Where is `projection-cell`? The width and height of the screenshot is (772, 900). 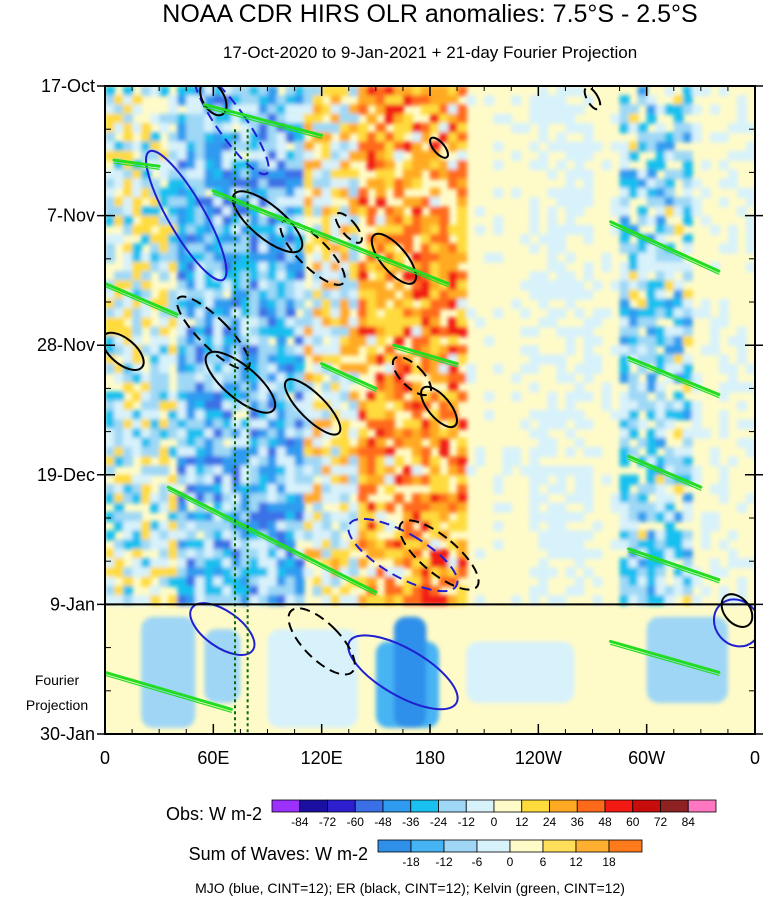 projection-cell is located at coordinates (168, 672).